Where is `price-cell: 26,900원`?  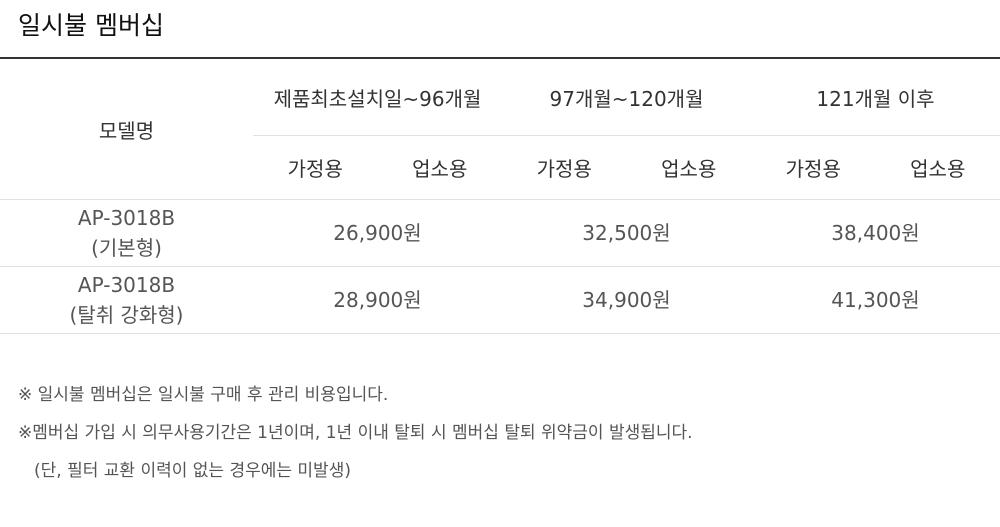
price-cell: 26,900원 is located at coordinates (377, 233).